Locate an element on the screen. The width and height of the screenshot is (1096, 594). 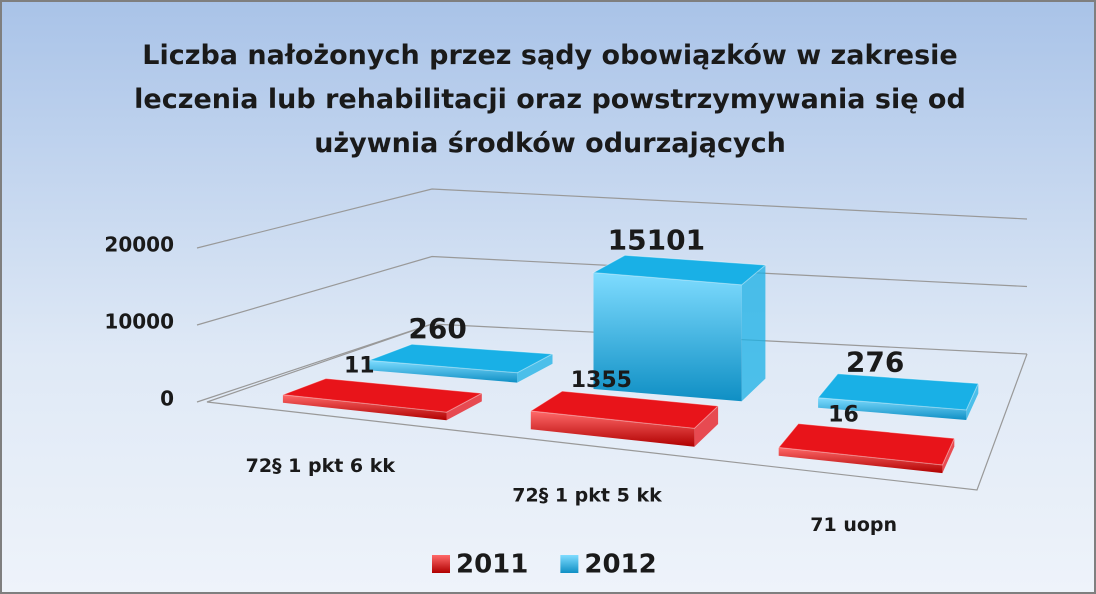
value-label: 276 is located at coordinates (875, 361).